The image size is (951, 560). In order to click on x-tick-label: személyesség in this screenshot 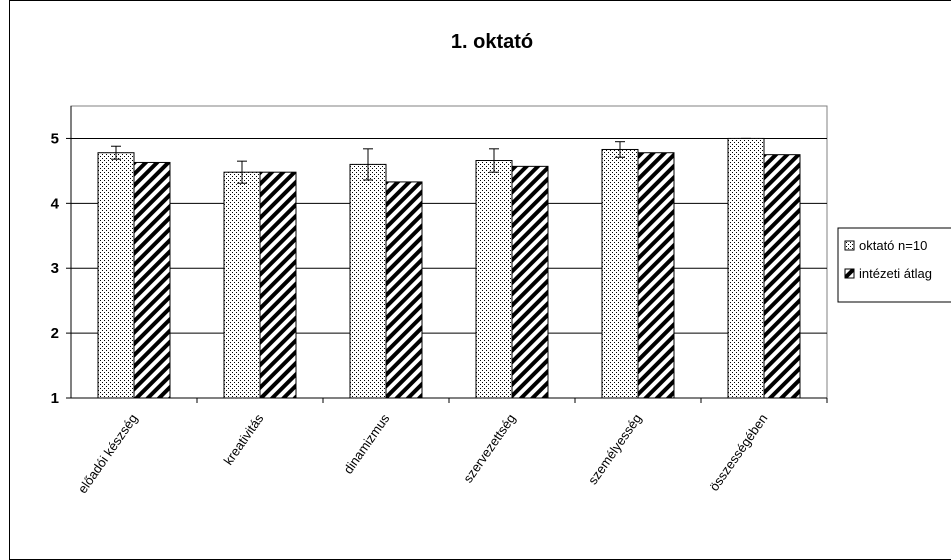, I will do `click(615, 449)`.